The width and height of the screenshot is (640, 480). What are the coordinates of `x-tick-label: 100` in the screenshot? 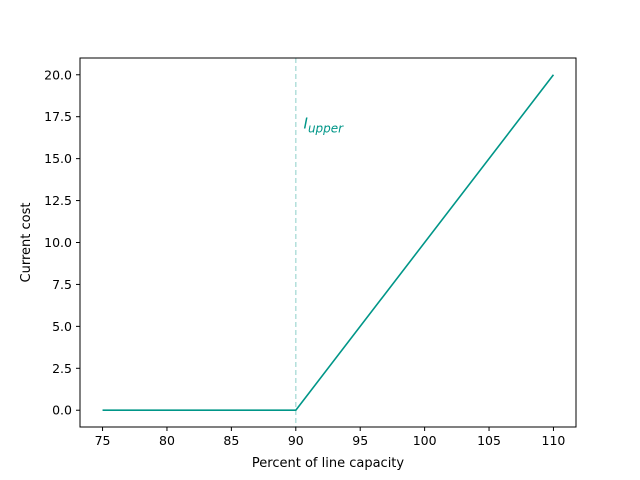 It's located at (425, 440).